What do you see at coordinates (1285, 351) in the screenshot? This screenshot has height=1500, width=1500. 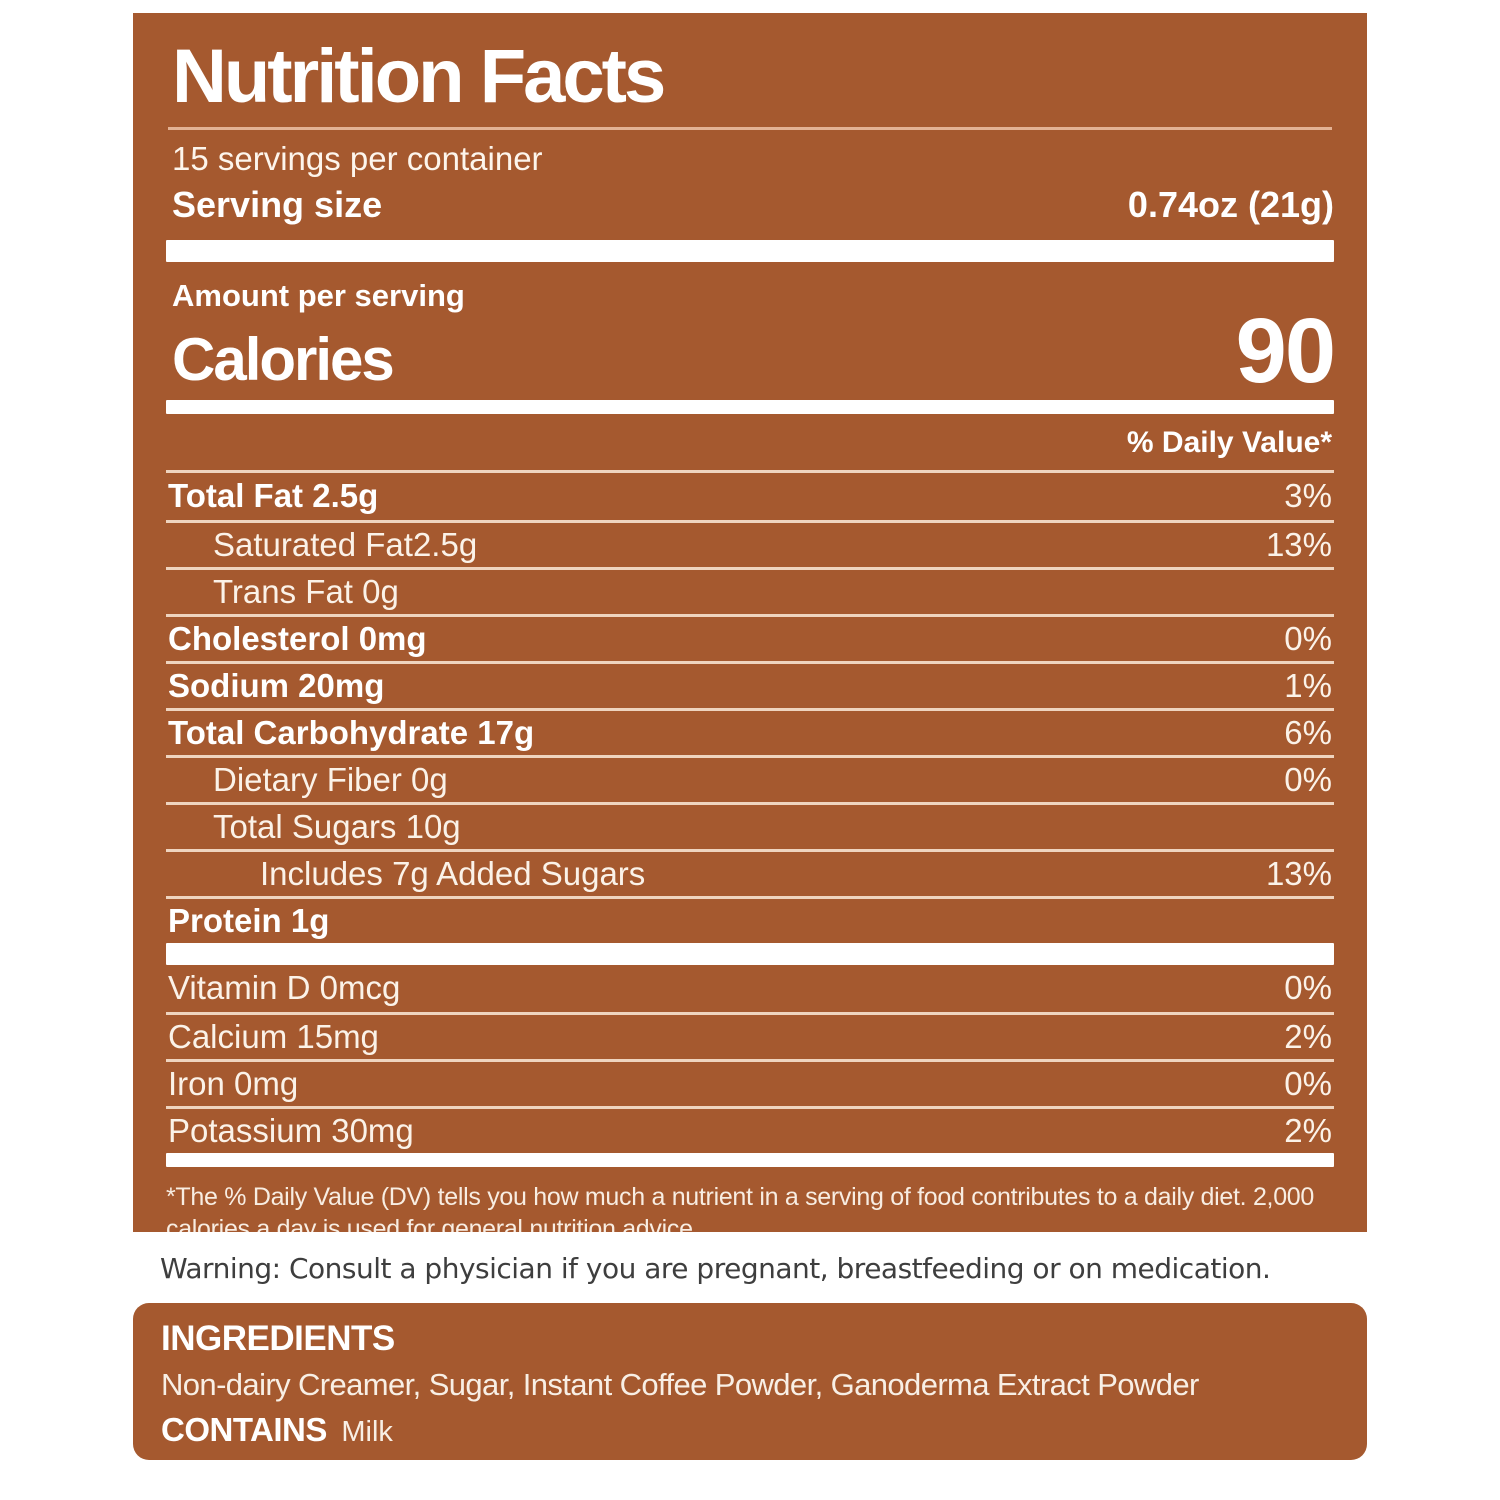 I see `calories-value: 90` at bounding box center [1285, 351].